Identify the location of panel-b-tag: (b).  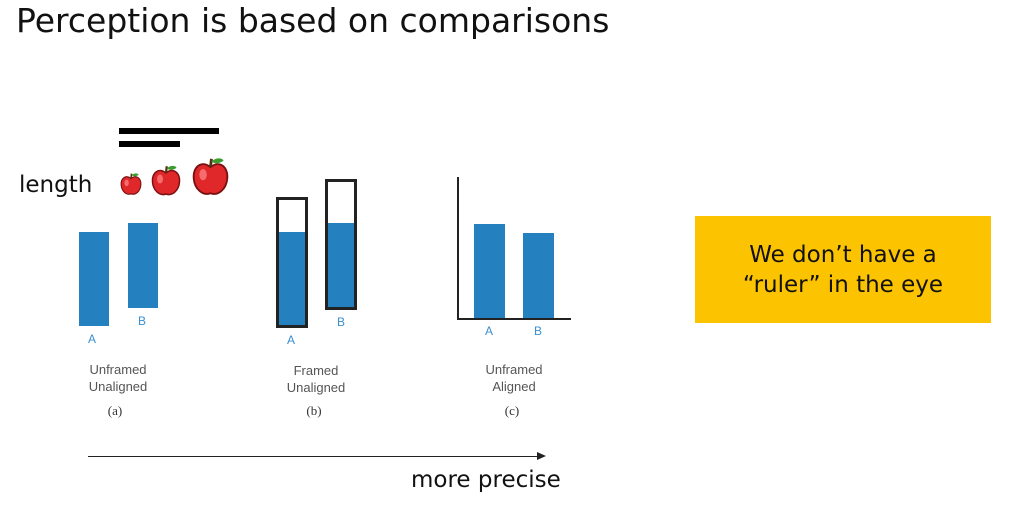
(314, 410).